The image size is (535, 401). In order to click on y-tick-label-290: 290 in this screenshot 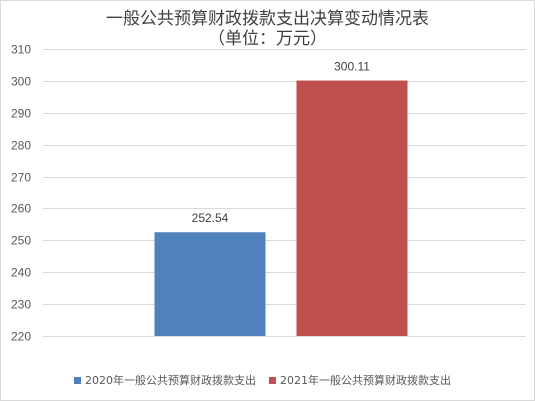, I will do `click(21, 114)`.